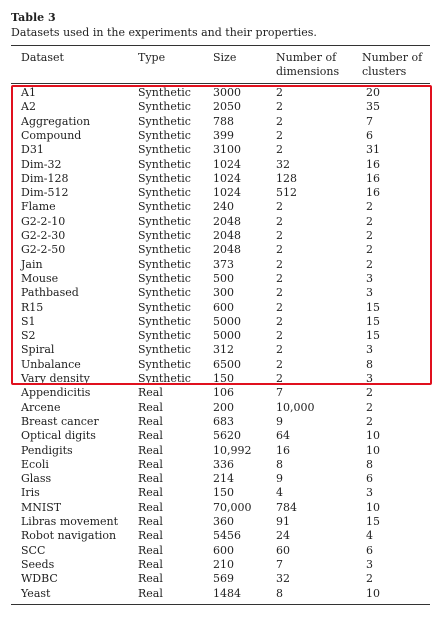  I want to click on dimensions-cell: 128, so click(286, 178).